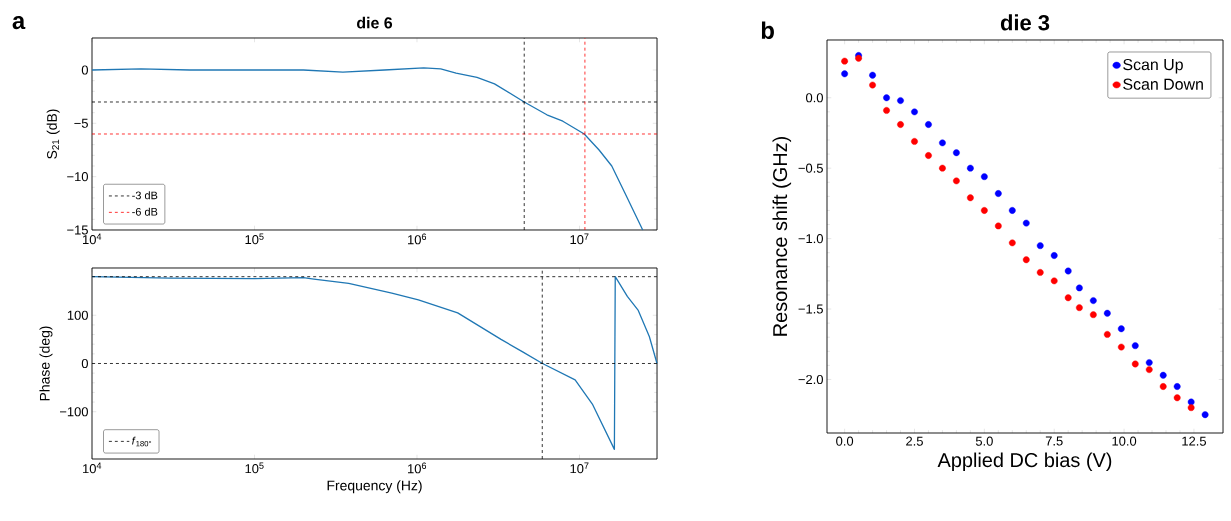 The width and height of the screenshot is (1231, 521). What do you see at coordinates (81, 123) in the screenshot?
I see `y-tick-label: −5` at bounding box center [81, 123].